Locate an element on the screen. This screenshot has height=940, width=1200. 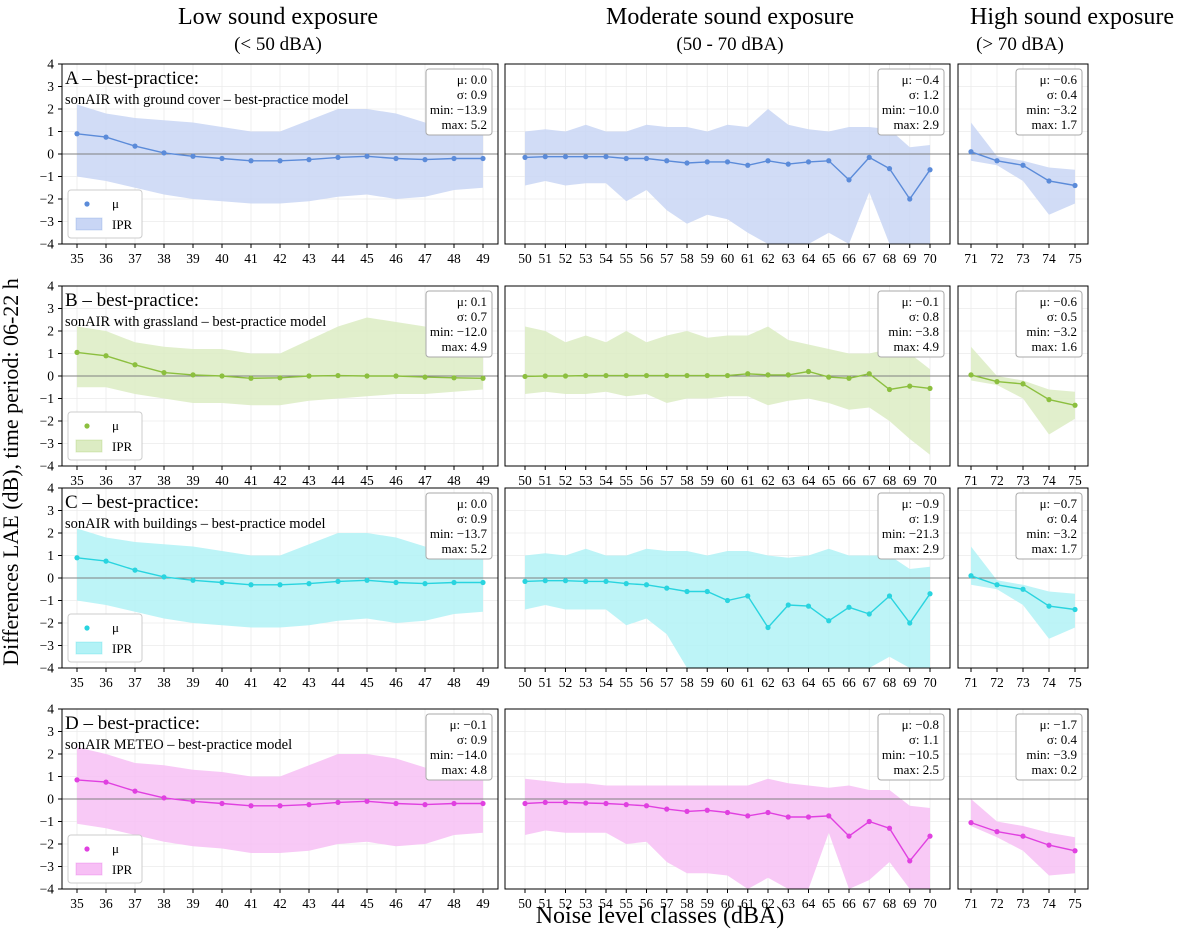
stats-line: max: 4.9 is located at coordinates (917, 346).